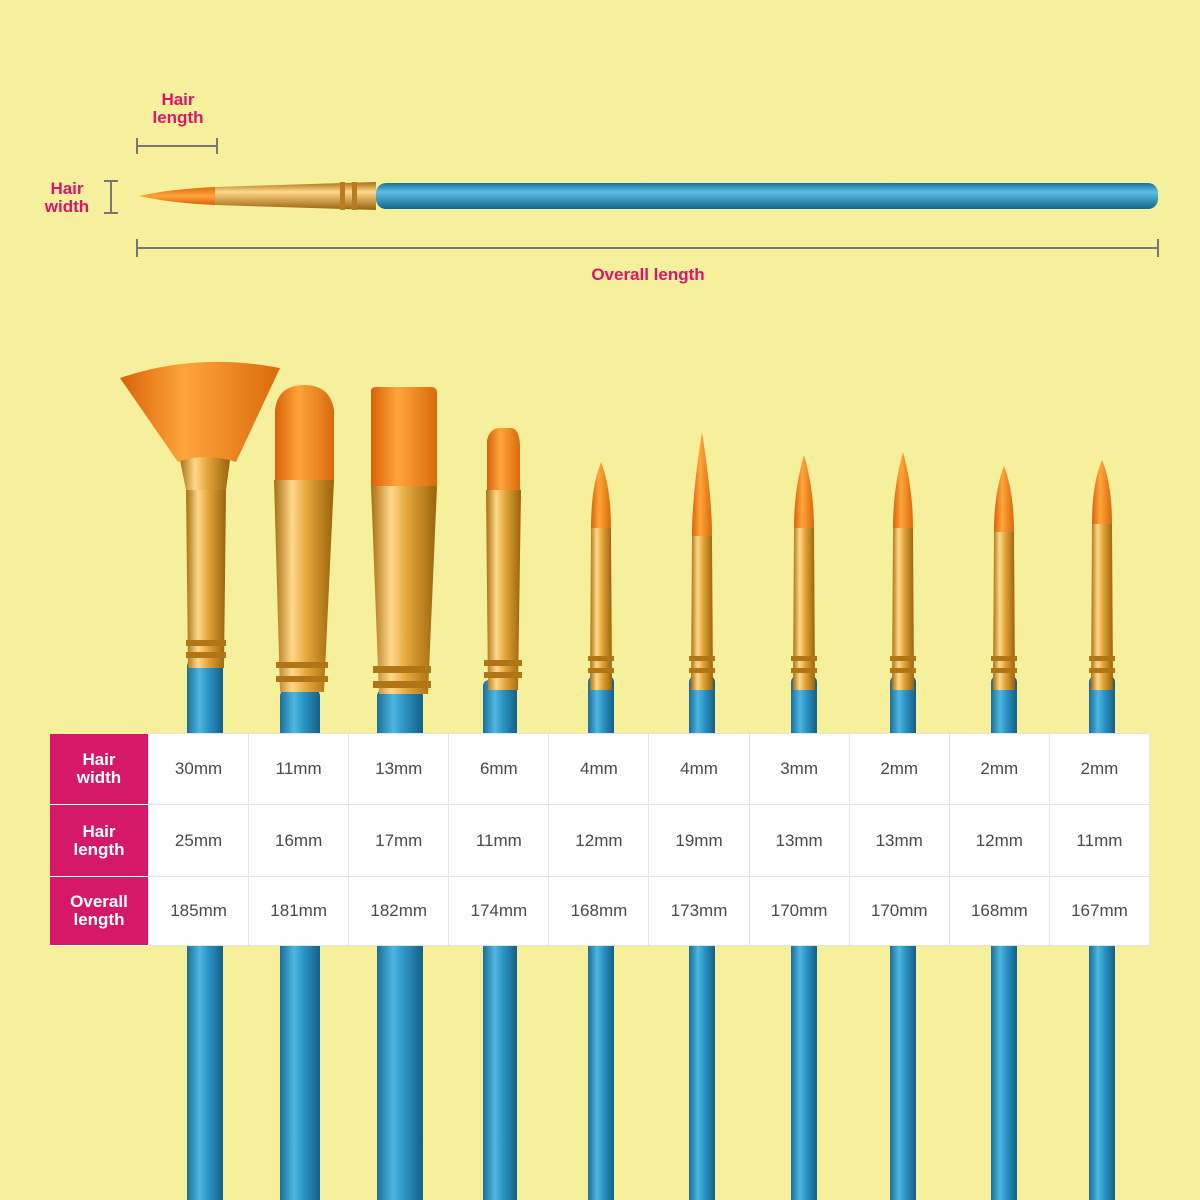 This screenshot has width=1200, height=1200. I want to click on hair-length-marker, so click(177, 146).